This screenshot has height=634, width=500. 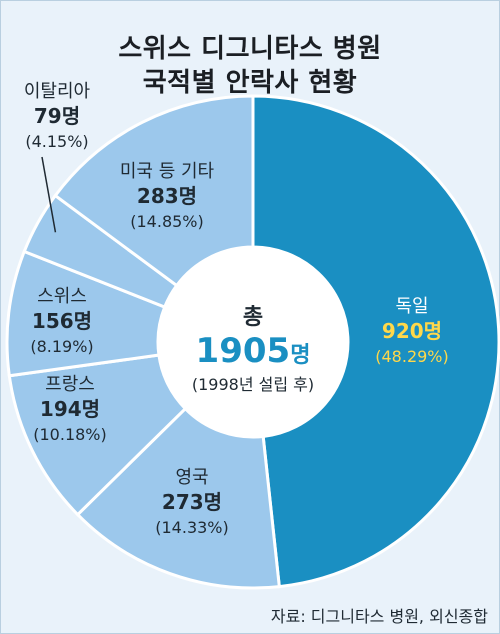 What do you see at coordinates (192, 527) in the screenshot?
I see `slice-label-영국-pct: (14.33%)` at bounding box center [192, 527].